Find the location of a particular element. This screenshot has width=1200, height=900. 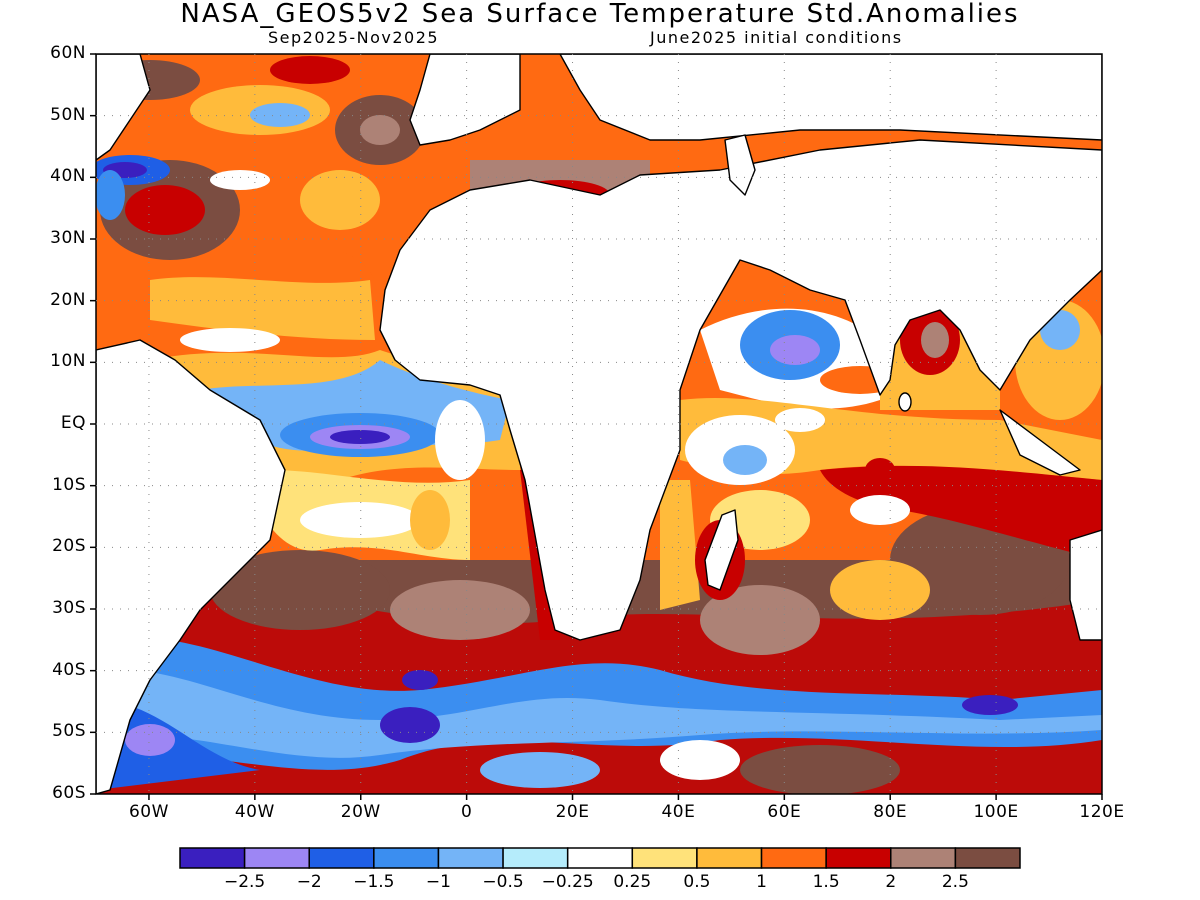

lat-label: 60N is located at coordinates (68, 53).